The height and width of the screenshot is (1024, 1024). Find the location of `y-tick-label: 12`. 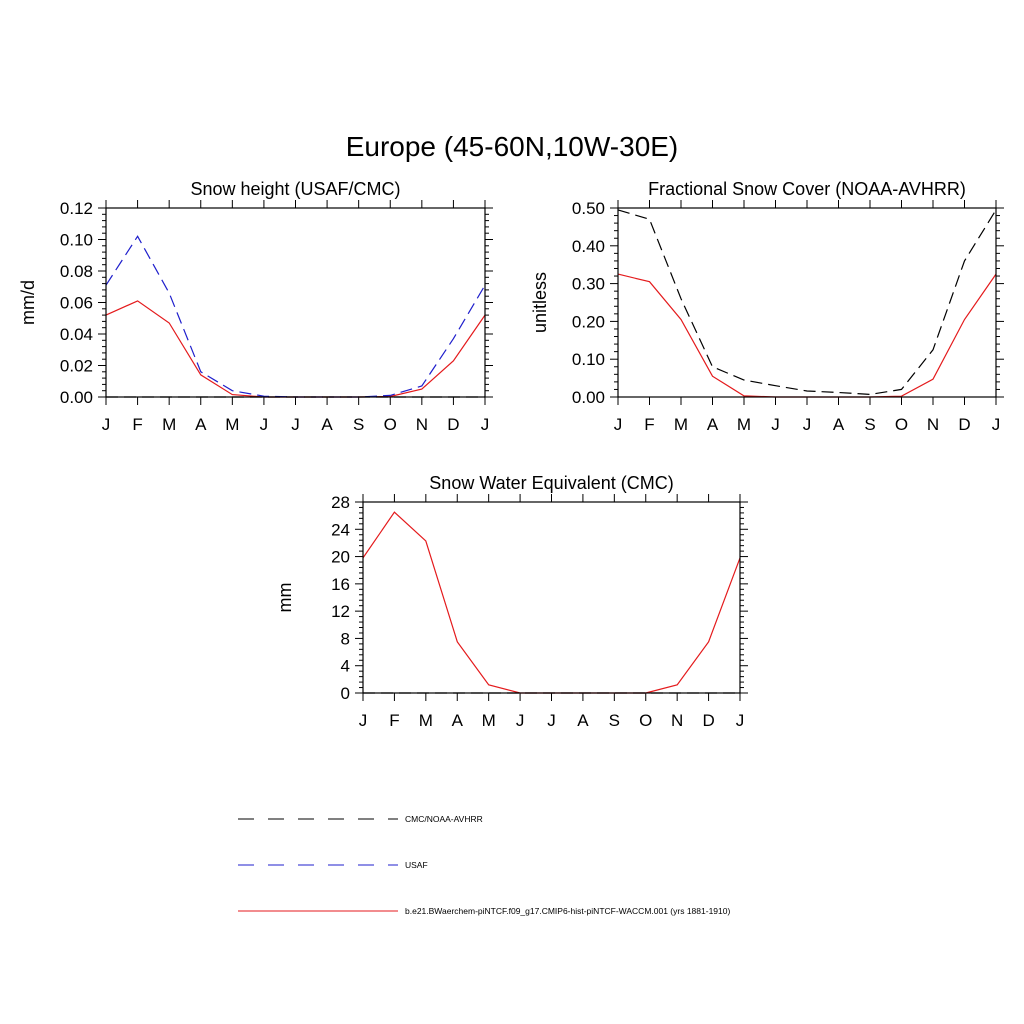

y-tick-label: 12 is located at coordinates (340, 611).